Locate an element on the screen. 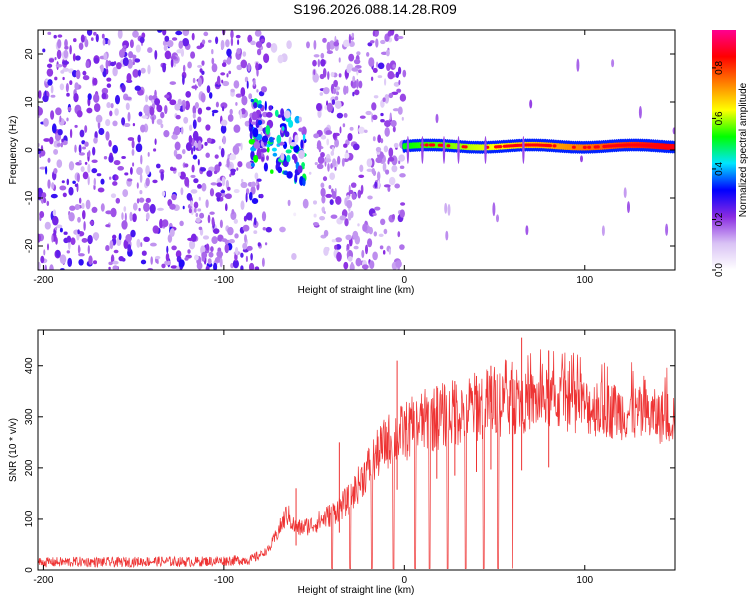 This screenshot has width=750, height=600. chart-title: S196.2026.088.14.28.R09 is located at coordinates (375, 9).